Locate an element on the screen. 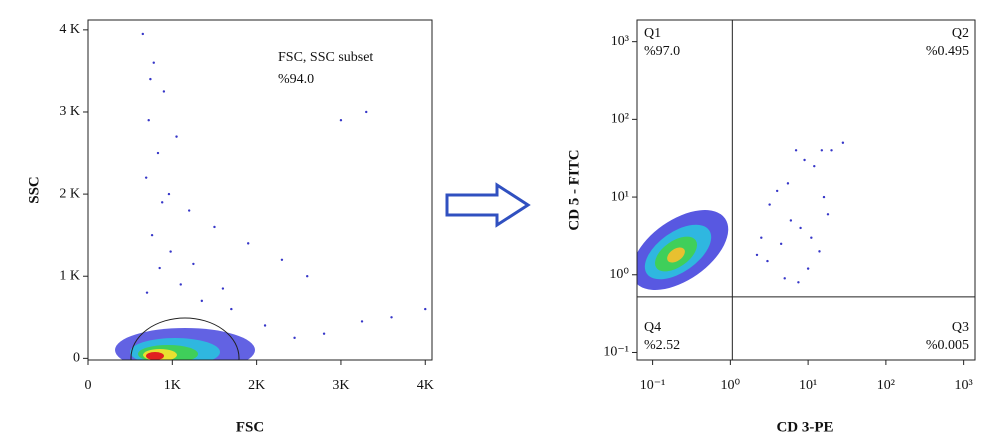 The width and height of the screenshot is (1000, 442). y-axis-title: CD 5 - FITC is located at coordinates (574, 189).